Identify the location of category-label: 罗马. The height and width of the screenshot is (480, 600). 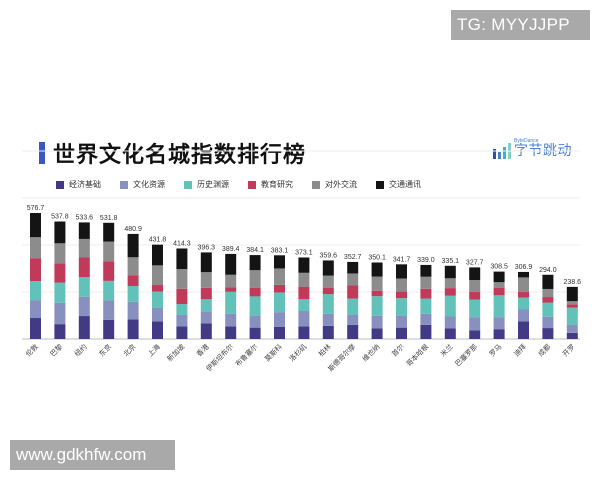
(496, 351).